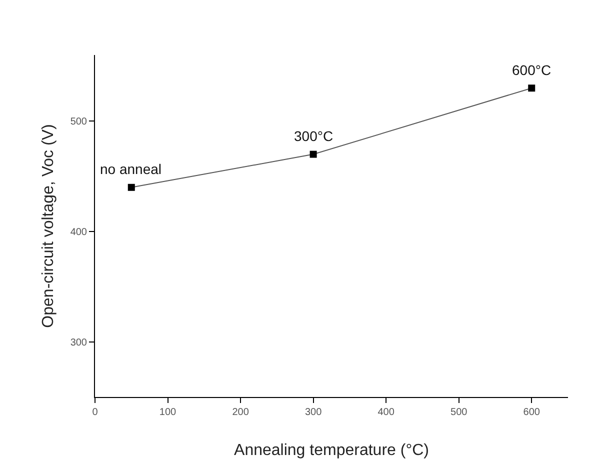 The width and height of the screenshot is (593, 462). Describe the element at coordinates (79, 232) in the screenshot. I see `y-tick-label: 400` at that location.